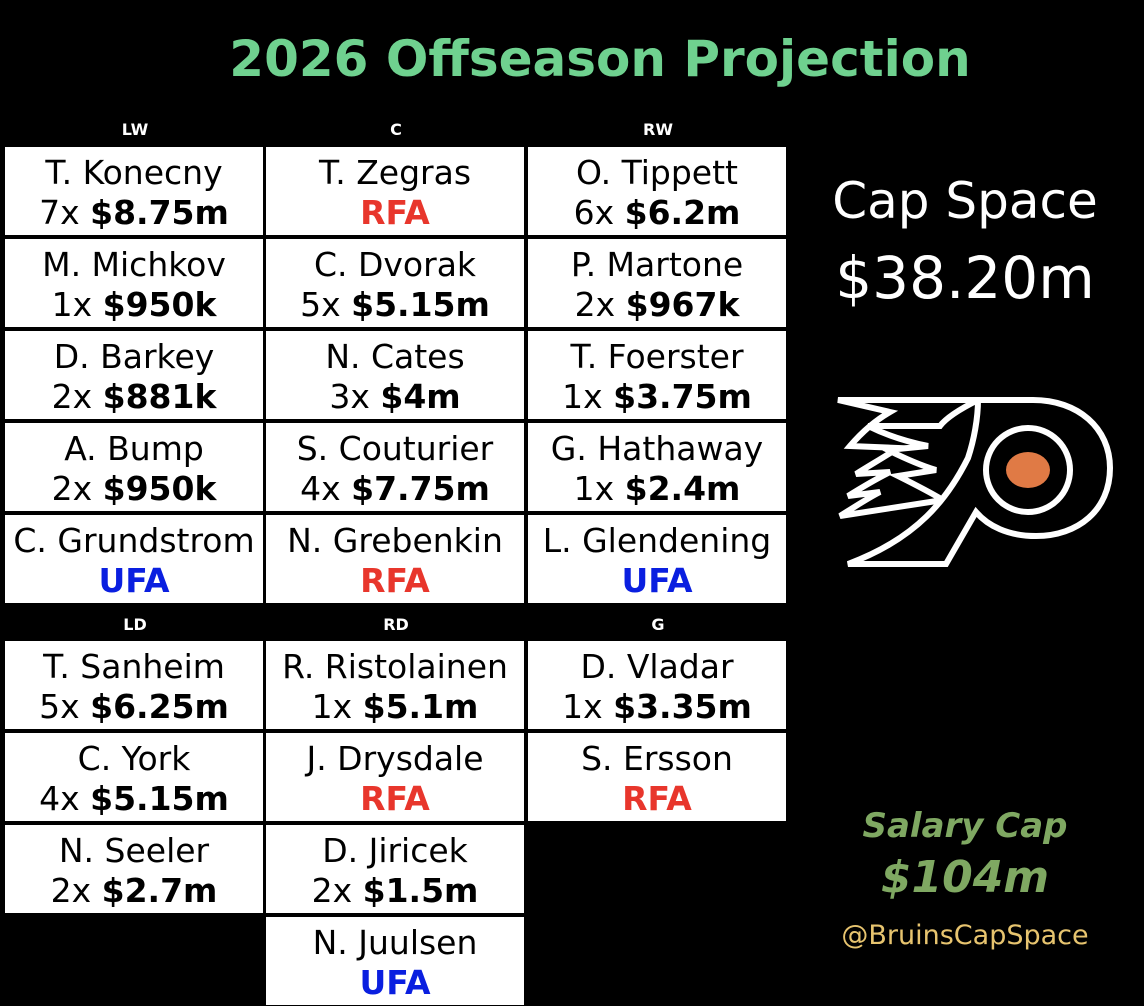  Describe the element at coordinates (159, 304) in the screenshot. I see `contract-amount: $950k` at that location.